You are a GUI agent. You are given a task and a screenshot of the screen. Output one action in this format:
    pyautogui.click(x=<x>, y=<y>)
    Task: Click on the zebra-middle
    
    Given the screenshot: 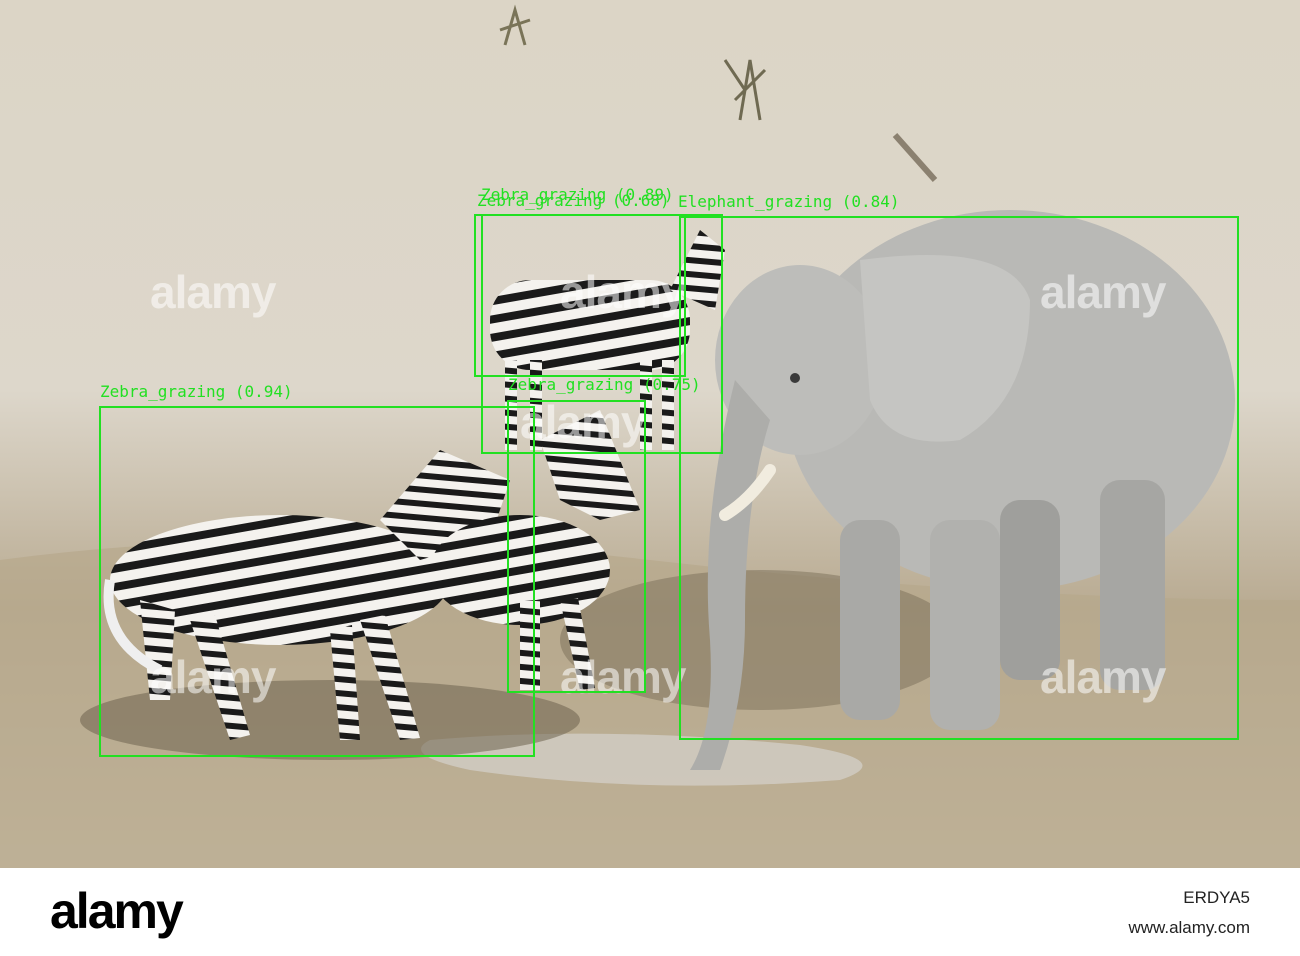 What is the action you would take?
    pyautogui.click(x=535, y=550)
    